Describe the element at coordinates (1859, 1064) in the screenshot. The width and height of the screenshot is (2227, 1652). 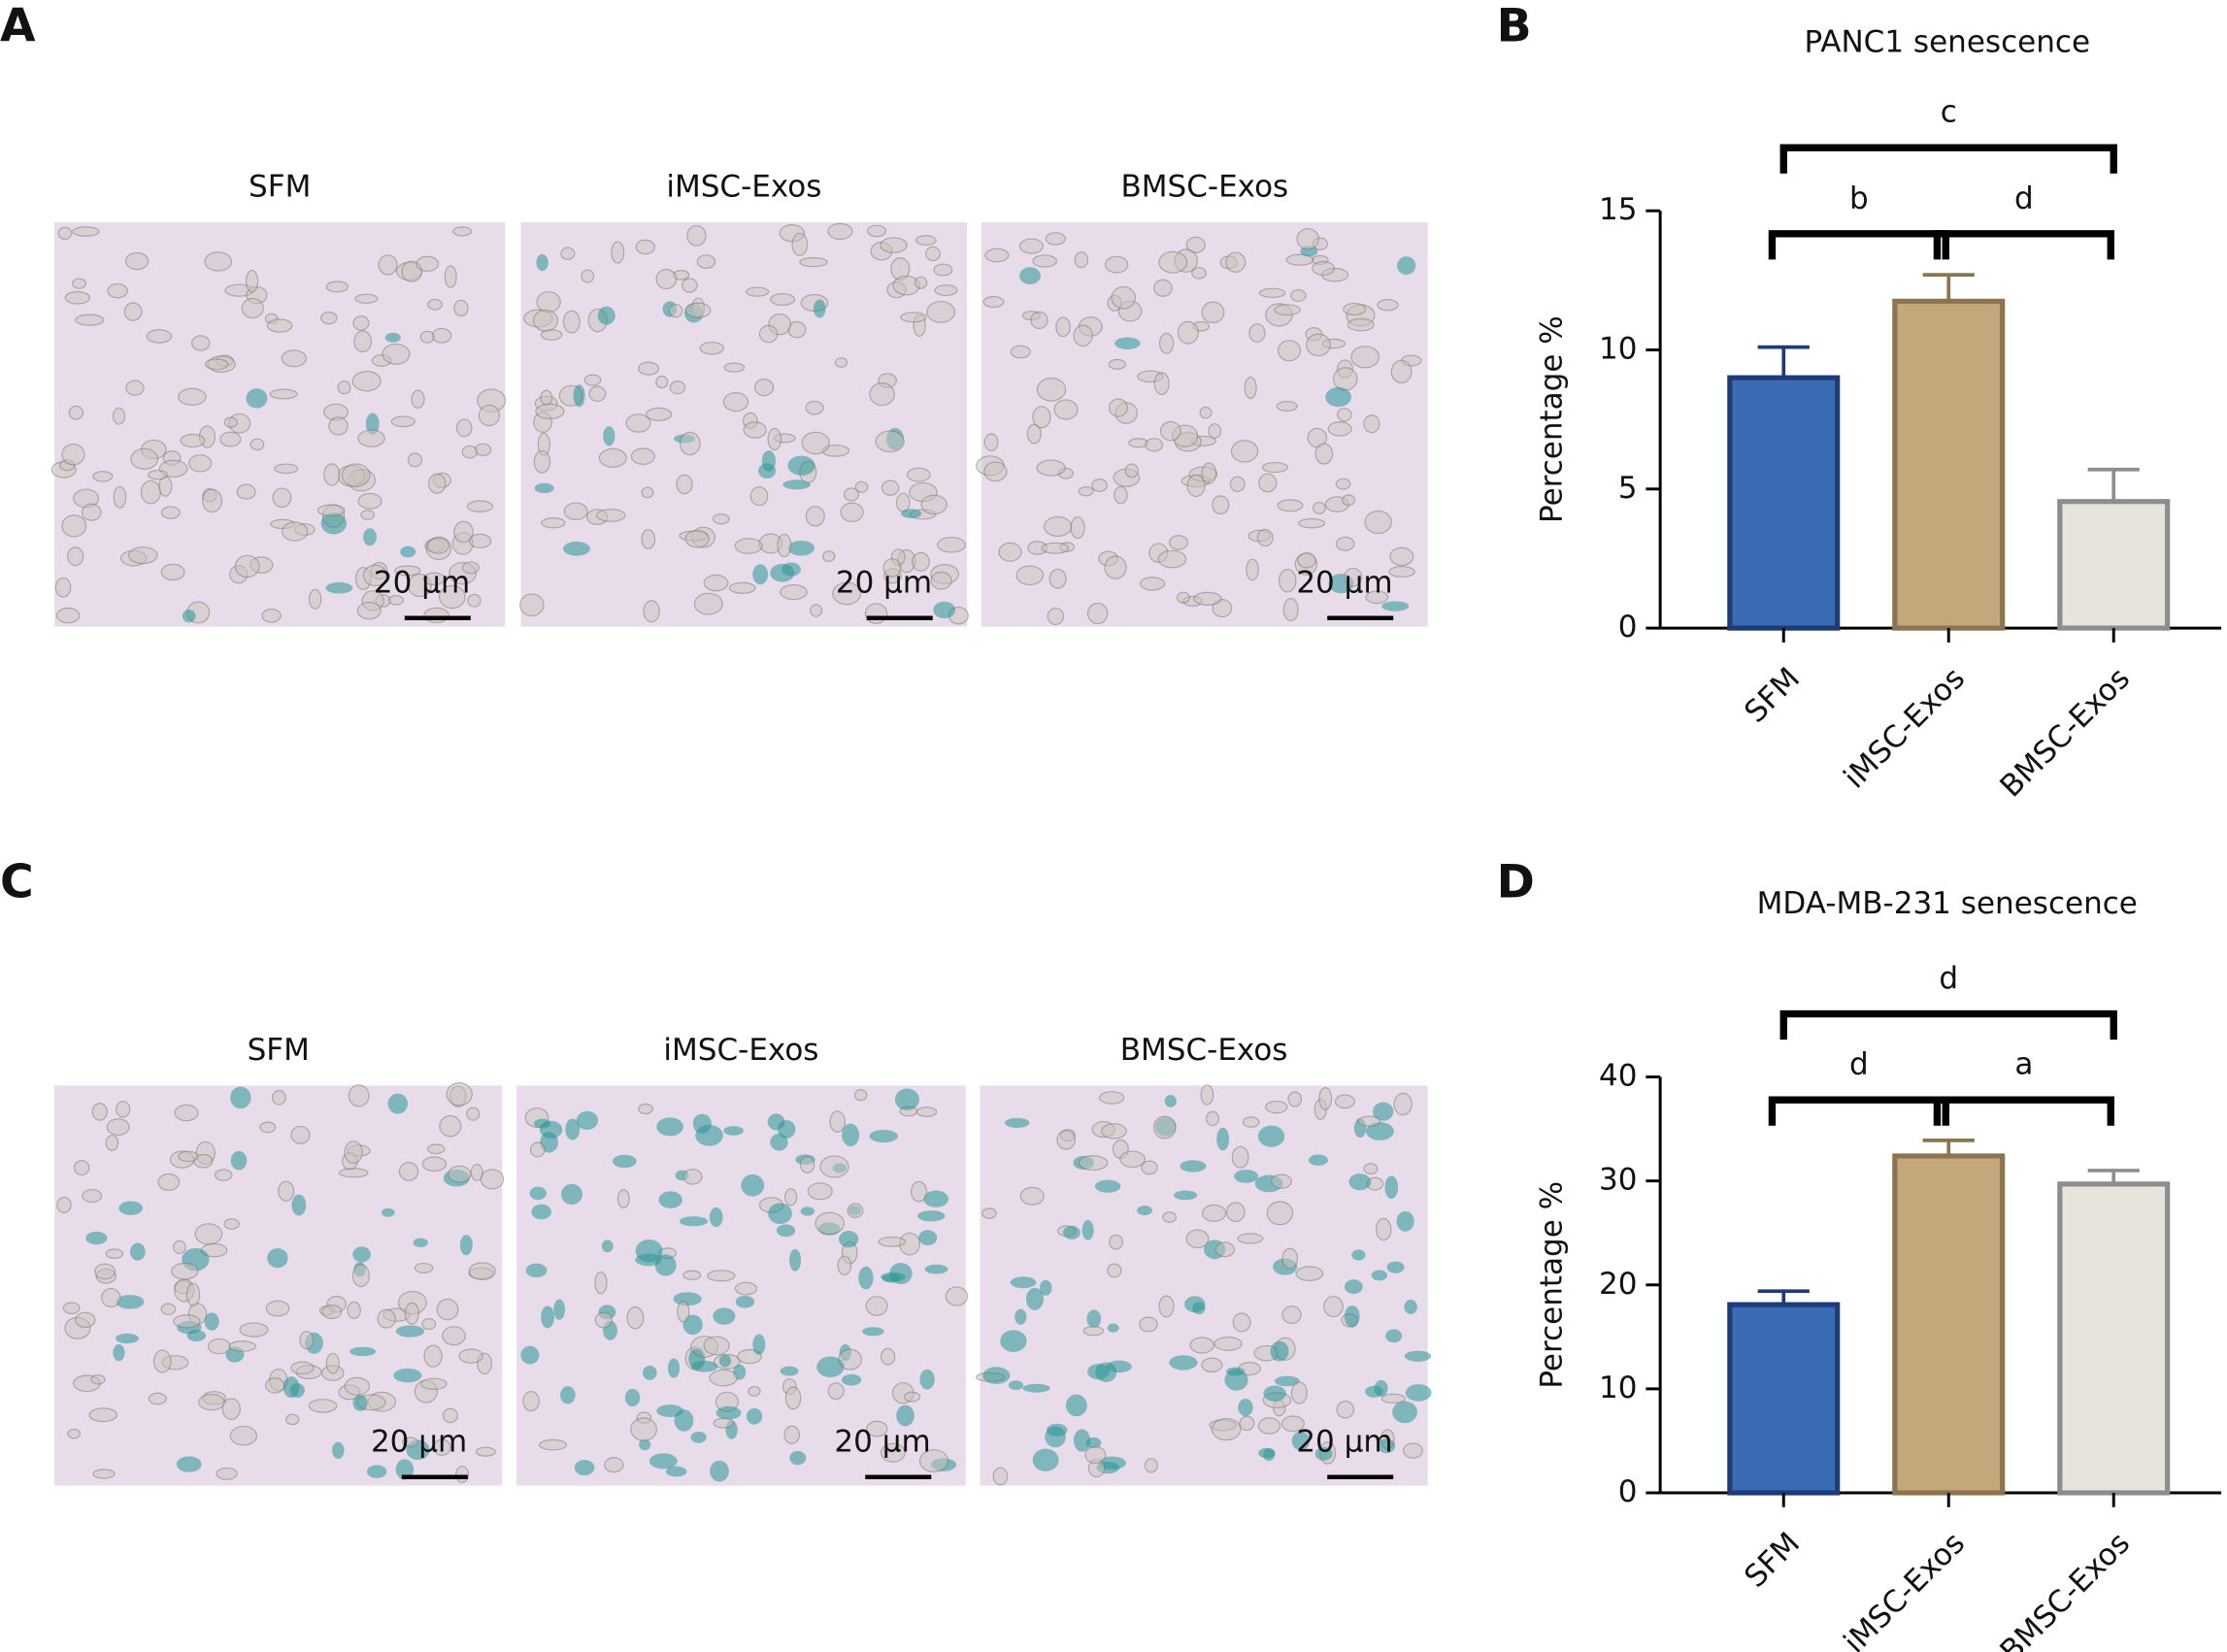
I see `significance-label: d` at that location.